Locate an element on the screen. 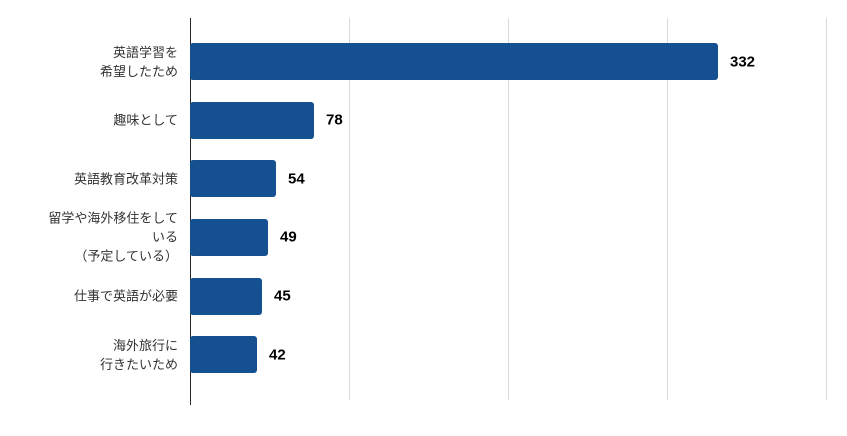  value-label: 78 is located at coordinates (334, 120).